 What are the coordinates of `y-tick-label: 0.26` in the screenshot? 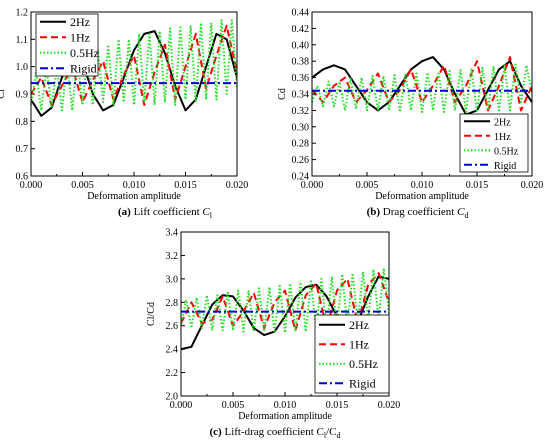 It's located at (301, 160).